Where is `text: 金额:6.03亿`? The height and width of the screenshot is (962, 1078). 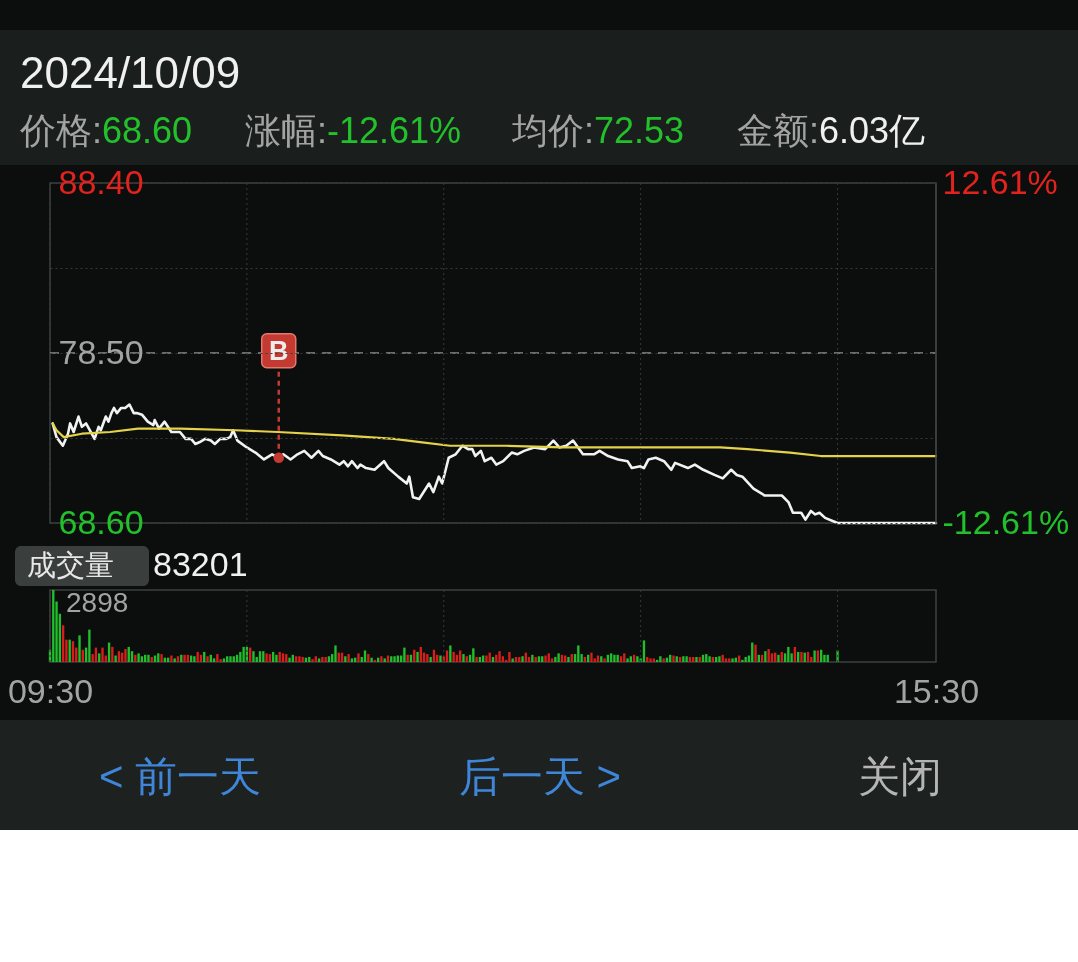
text: 金额:6.03亿 is located at coordinates (831, 130).